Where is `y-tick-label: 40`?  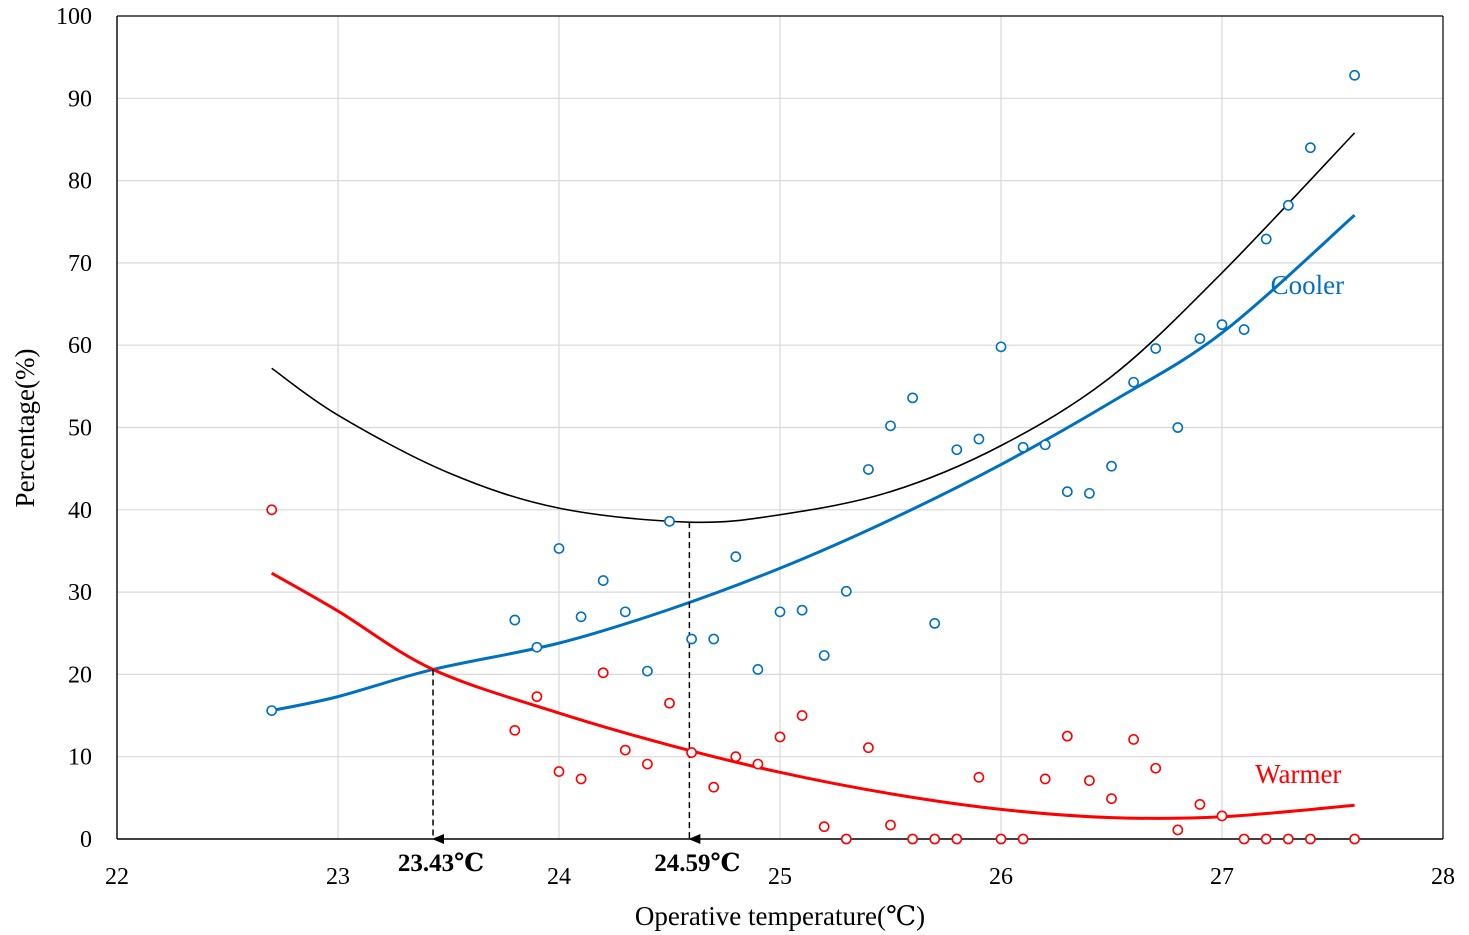
y-tick-label: 40 is located at coordinates (80, 511).